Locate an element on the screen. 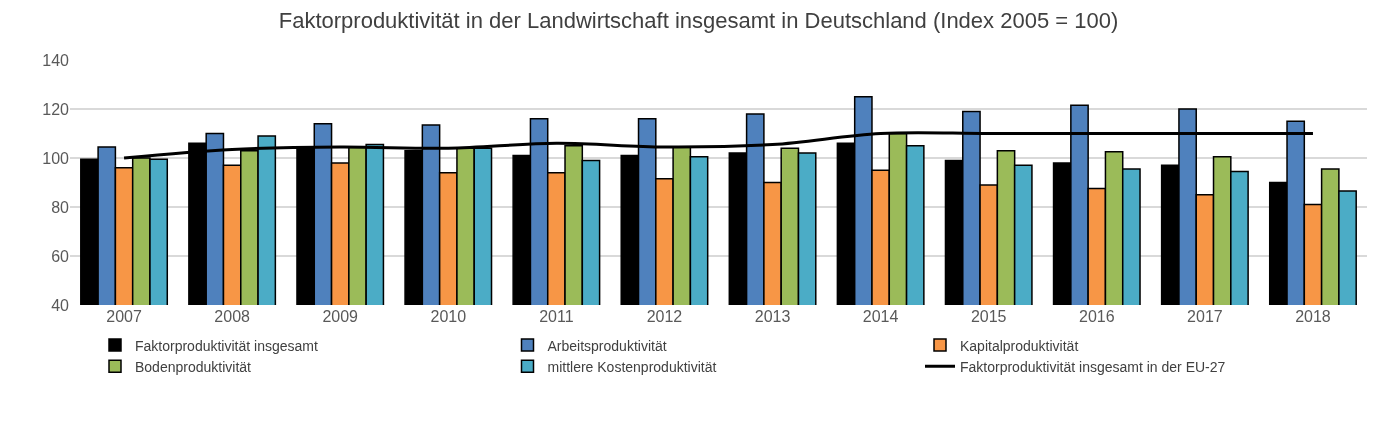 This screenshot has height=430, width=1397. x-tick-label: 2017 is located at coordinates (1205, 316).